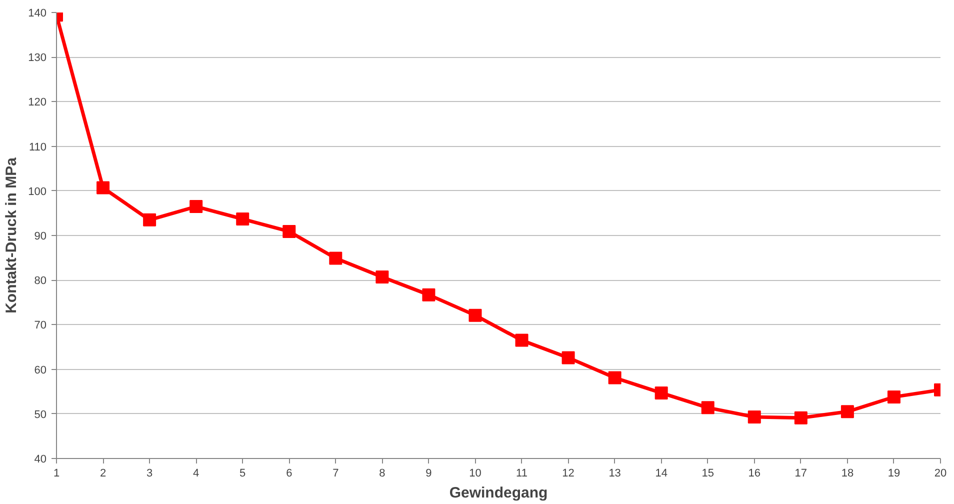 This screenshot has height=504, width=954. I want to click on y-tick-label: 50, so click(40, 414).